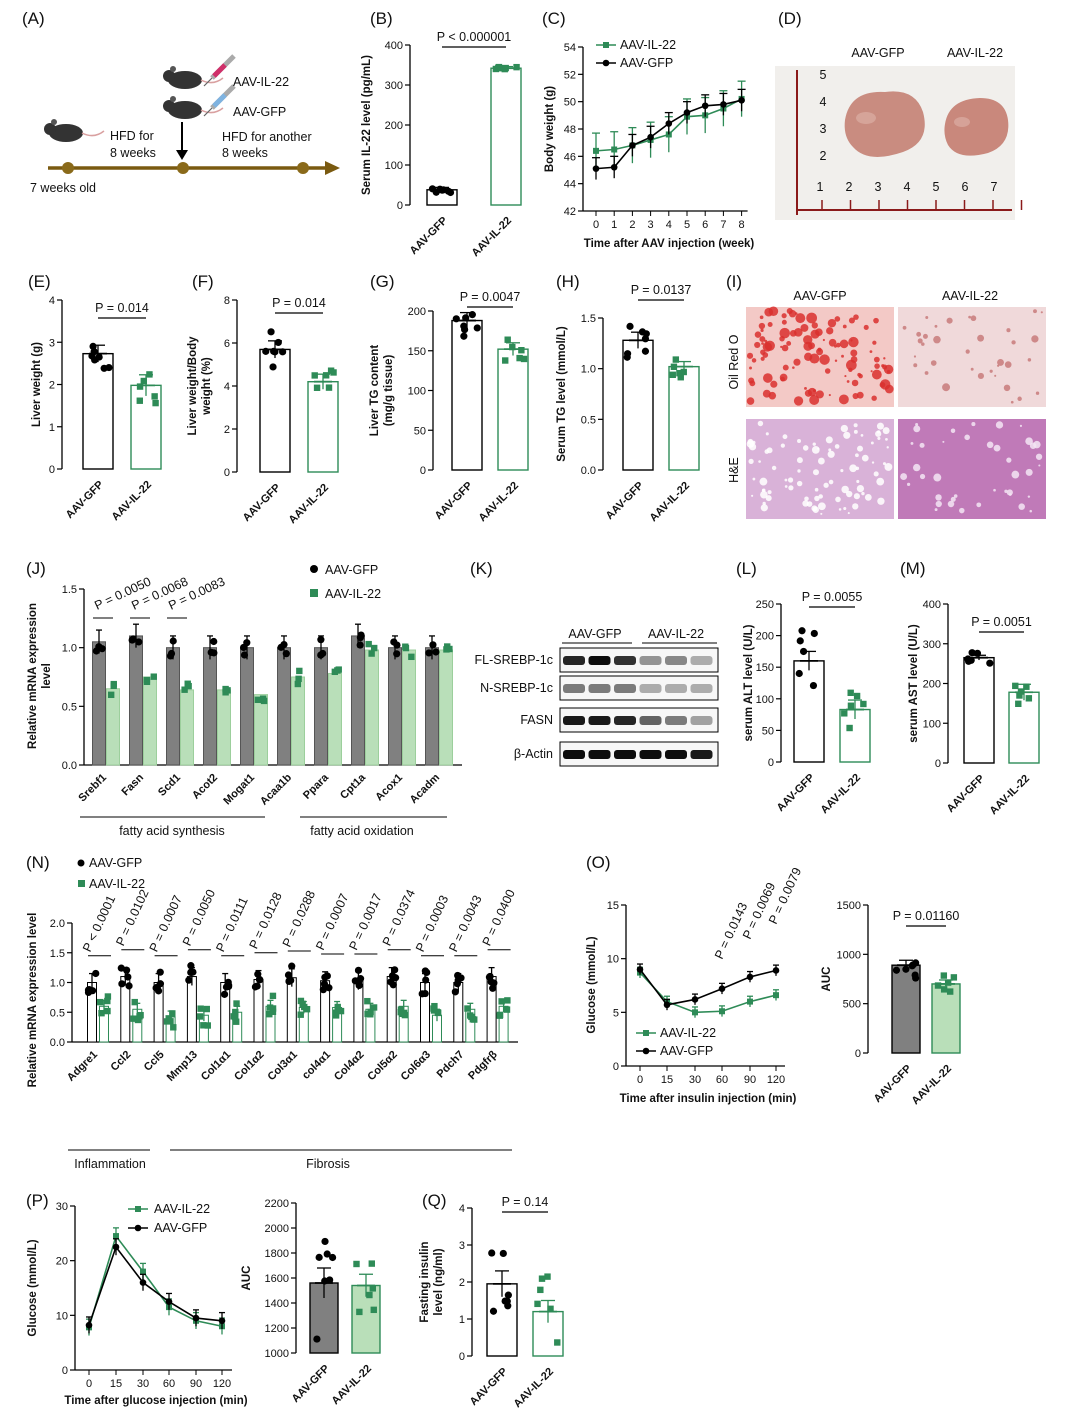 This screenshot has width=1080, height=1423. I want to click on y-axis-label: (mg/g tissue), so click(389, 391).